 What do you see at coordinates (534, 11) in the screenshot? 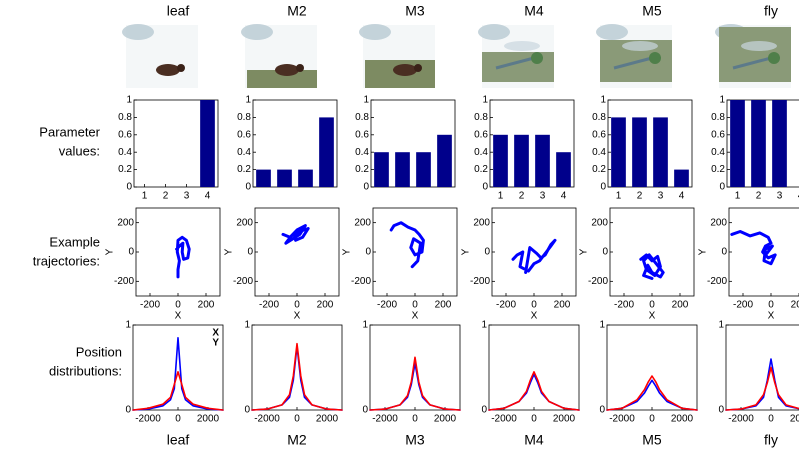
I see `column-title: M4` at bounding box center [534, 11].